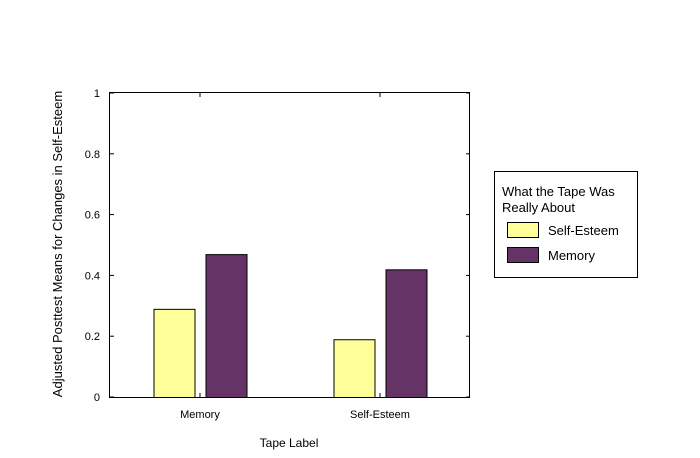 The height and width of the screenshot is (458, 700). Describe the element at coordinates (92, 276) in the screenshot. I see `y-tick-label: 0.4` at that location.